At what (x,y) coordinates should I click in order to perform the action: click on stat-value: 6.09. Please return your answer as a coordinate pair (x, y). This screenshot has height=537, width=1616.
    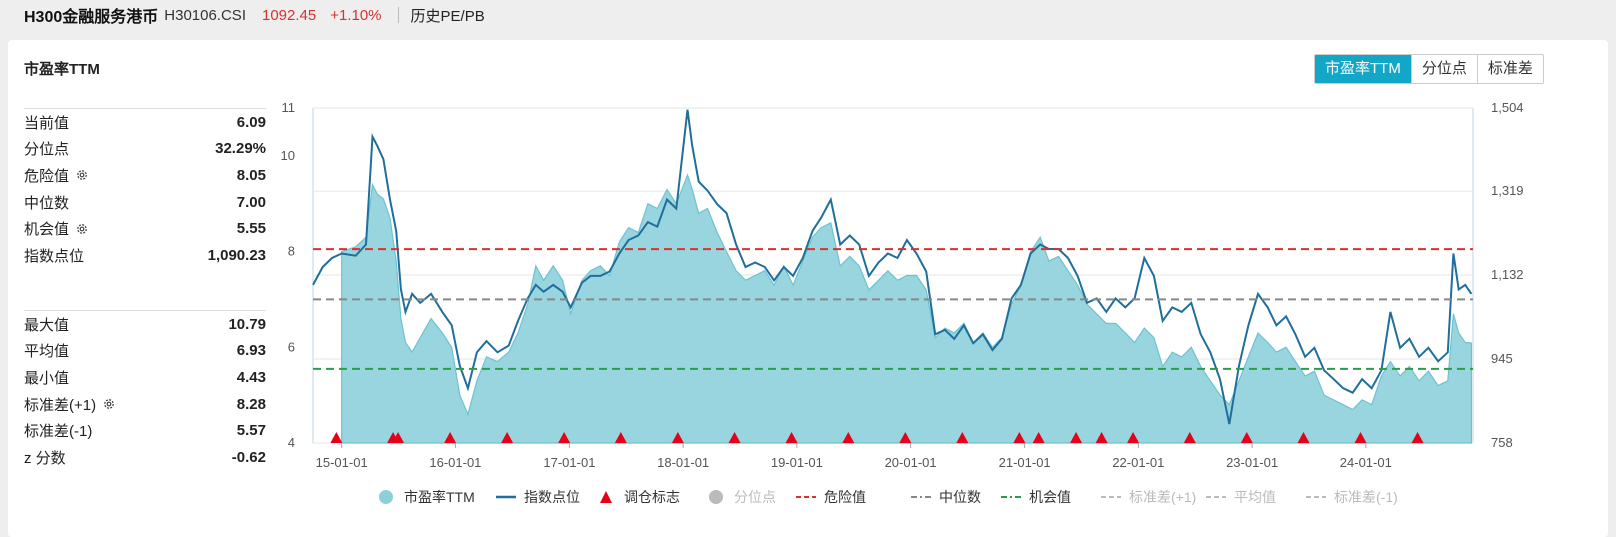
    Looking at the image, I should click on (251, 122).